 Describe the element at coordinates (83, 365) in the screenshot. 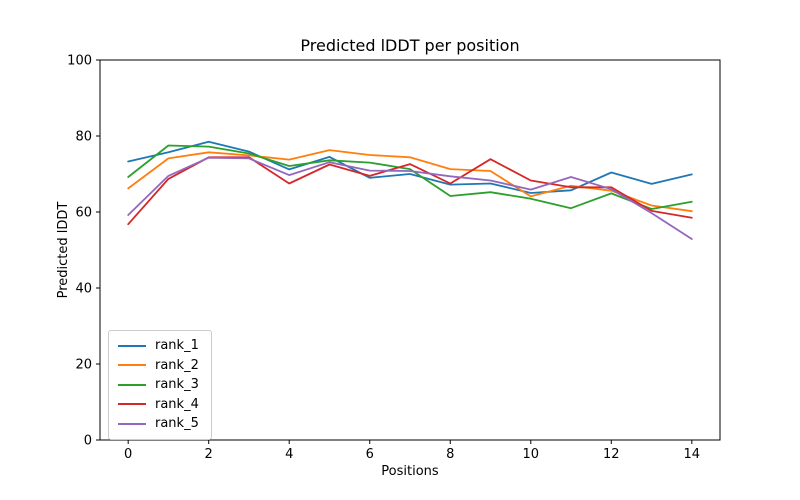

I see `y-tick-label: 20` at that location.